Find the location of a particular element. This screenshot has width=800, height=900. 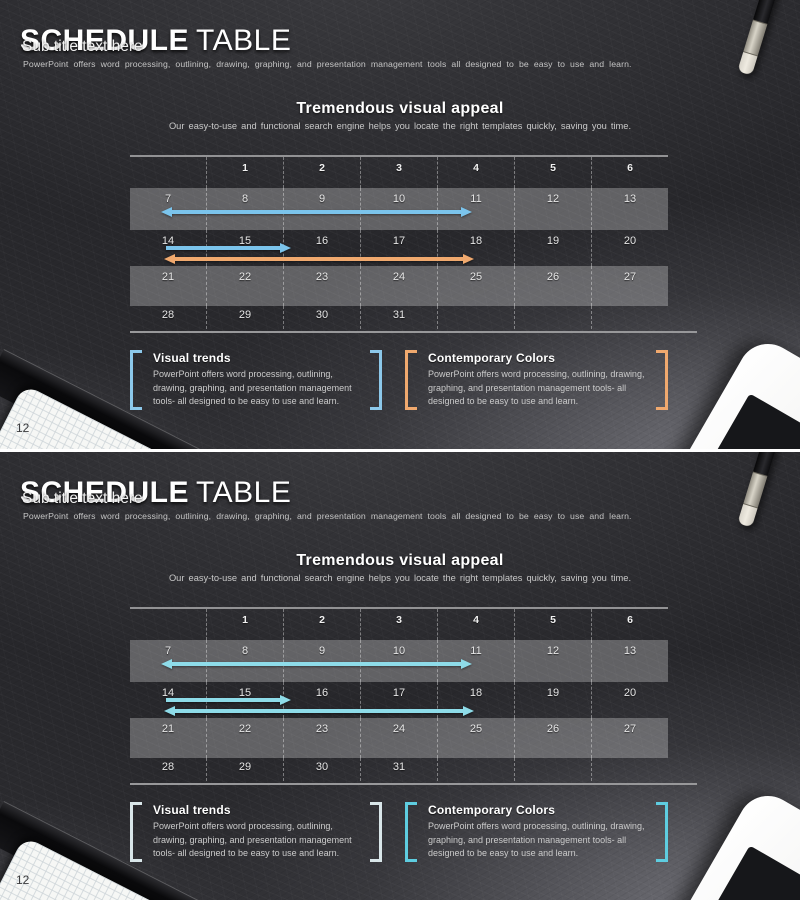

slide-title: SCHEDULE TABLE is located at coordinates (155, 493).